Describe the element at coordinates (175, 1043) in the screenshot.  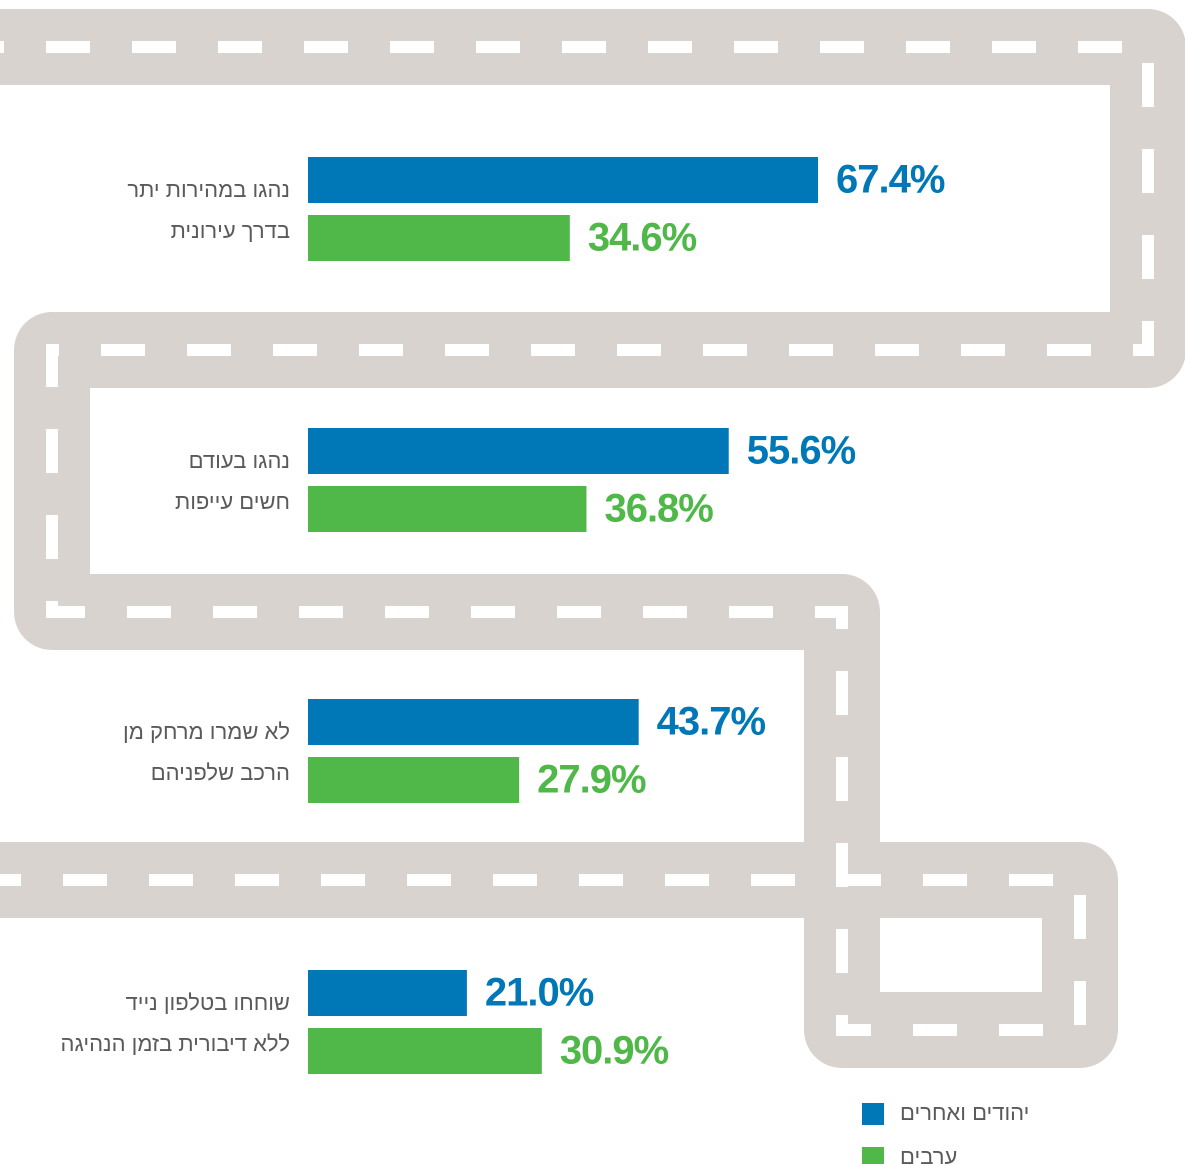
I see `category-label: ללא דיבורית בזמן הנהיגה` at that location.